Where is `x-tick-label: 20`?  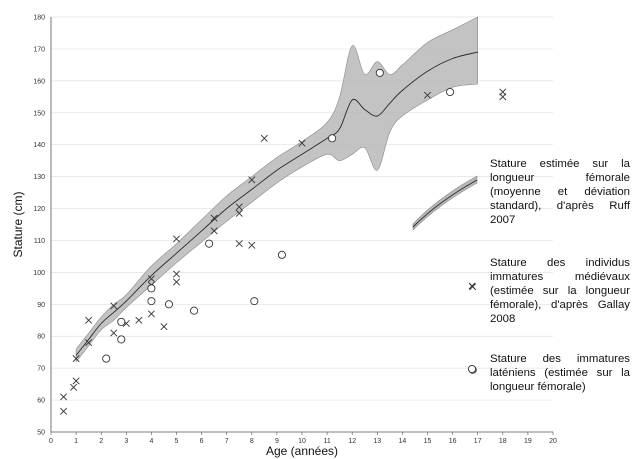
x-tick-label: 20 is located at coordinates (553, 441).